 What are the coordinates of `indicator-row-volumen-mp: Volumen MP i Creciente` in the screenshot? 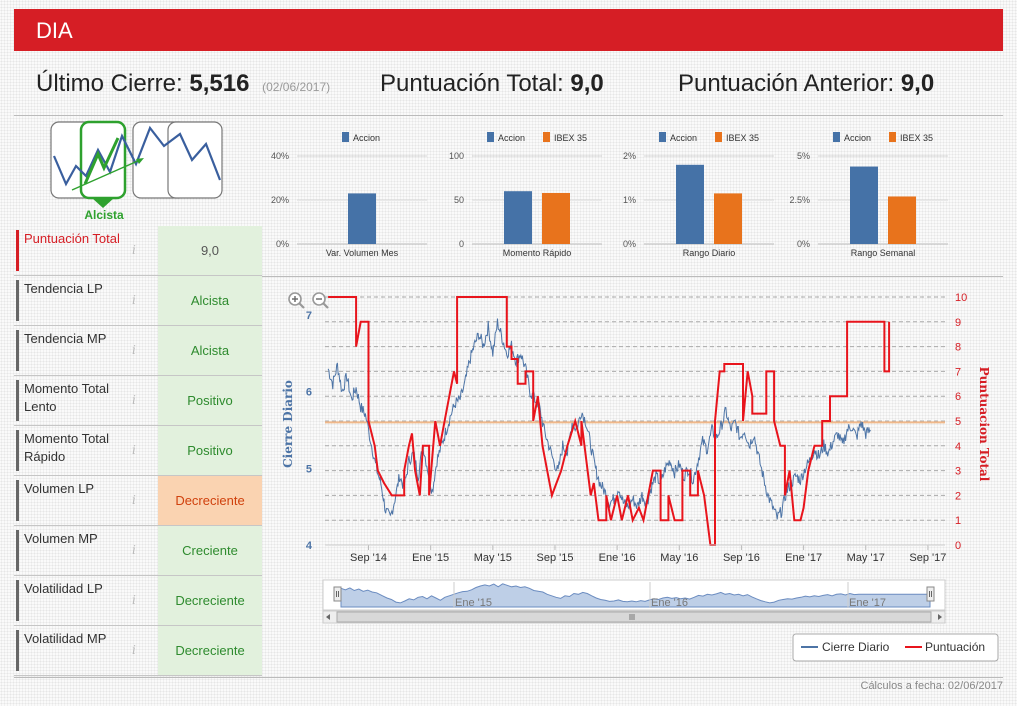 It's located at (138, 551).